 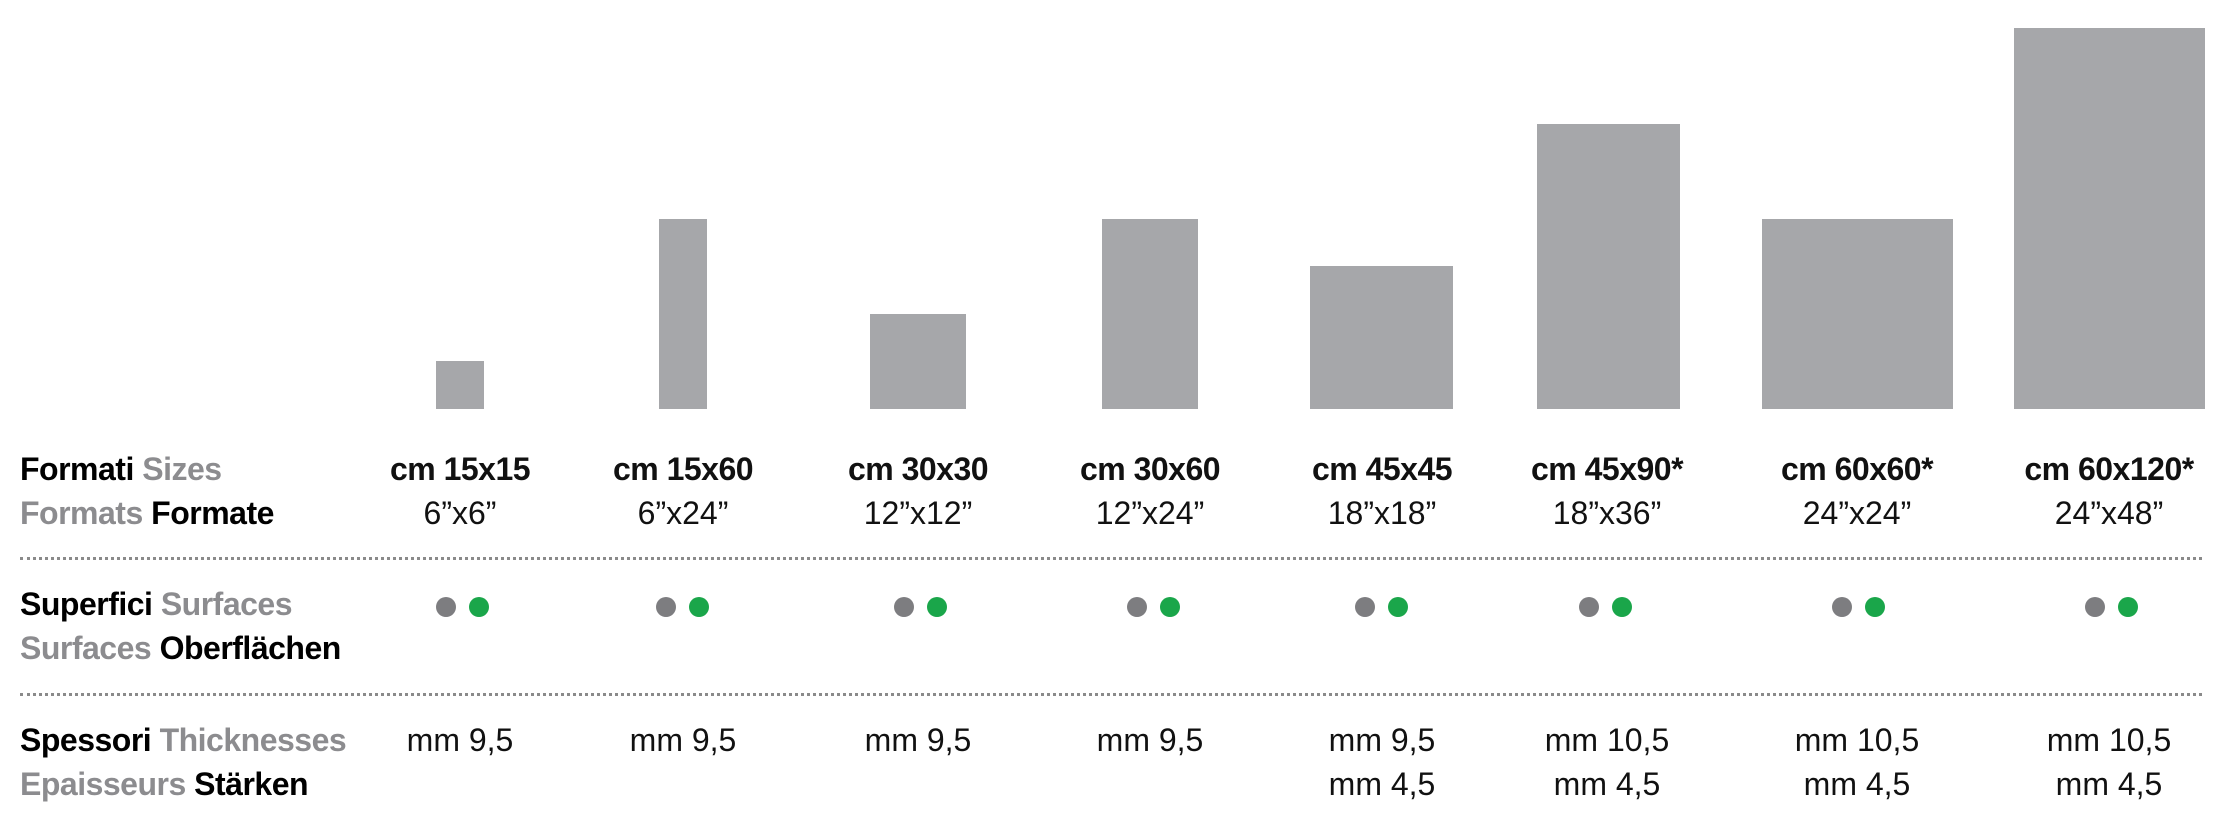 What do you see at coordinates (683, 491) in the screenshot?
I see `format-col-2: cm 15x60 6”x24”` at bounding box center [683, 491].